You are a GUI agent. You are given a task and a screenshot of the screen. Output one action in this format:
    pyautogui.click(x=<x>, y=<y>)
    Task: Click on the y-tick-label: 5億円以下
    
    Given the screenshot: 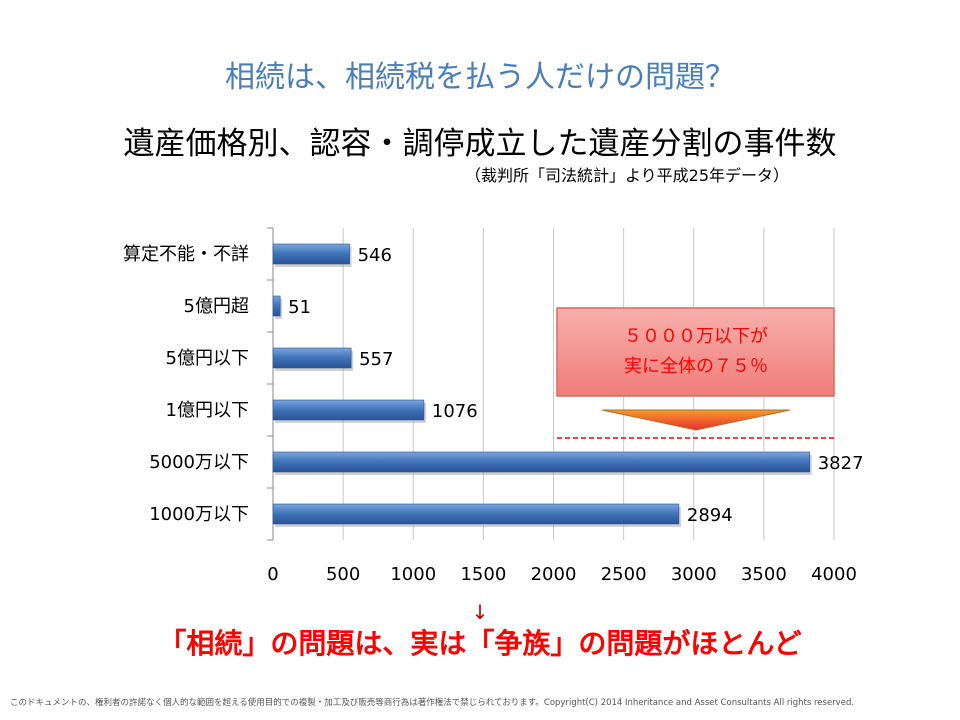 What is the action you would take?
    pyautogui.click(x=207, y=358)
    